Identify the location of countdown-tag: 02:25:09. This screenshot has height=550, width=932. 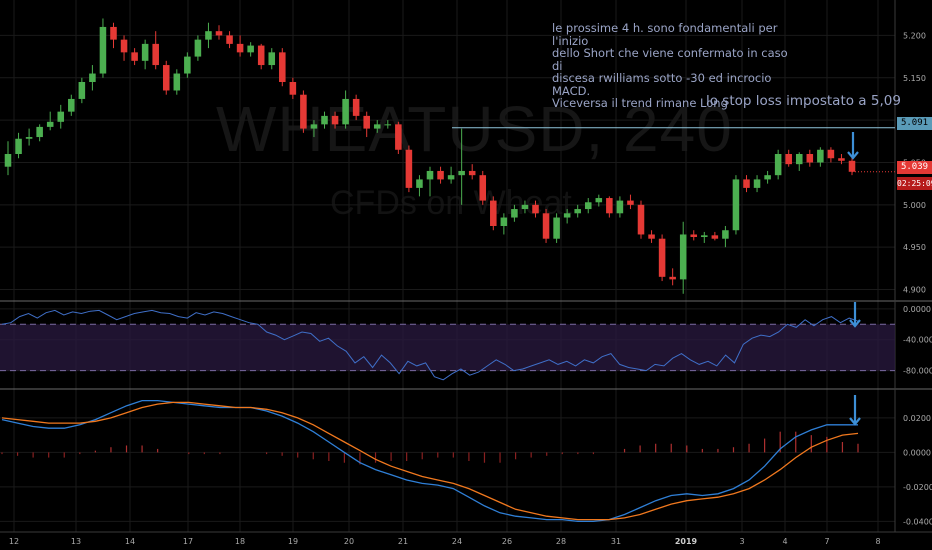
(914, 183).